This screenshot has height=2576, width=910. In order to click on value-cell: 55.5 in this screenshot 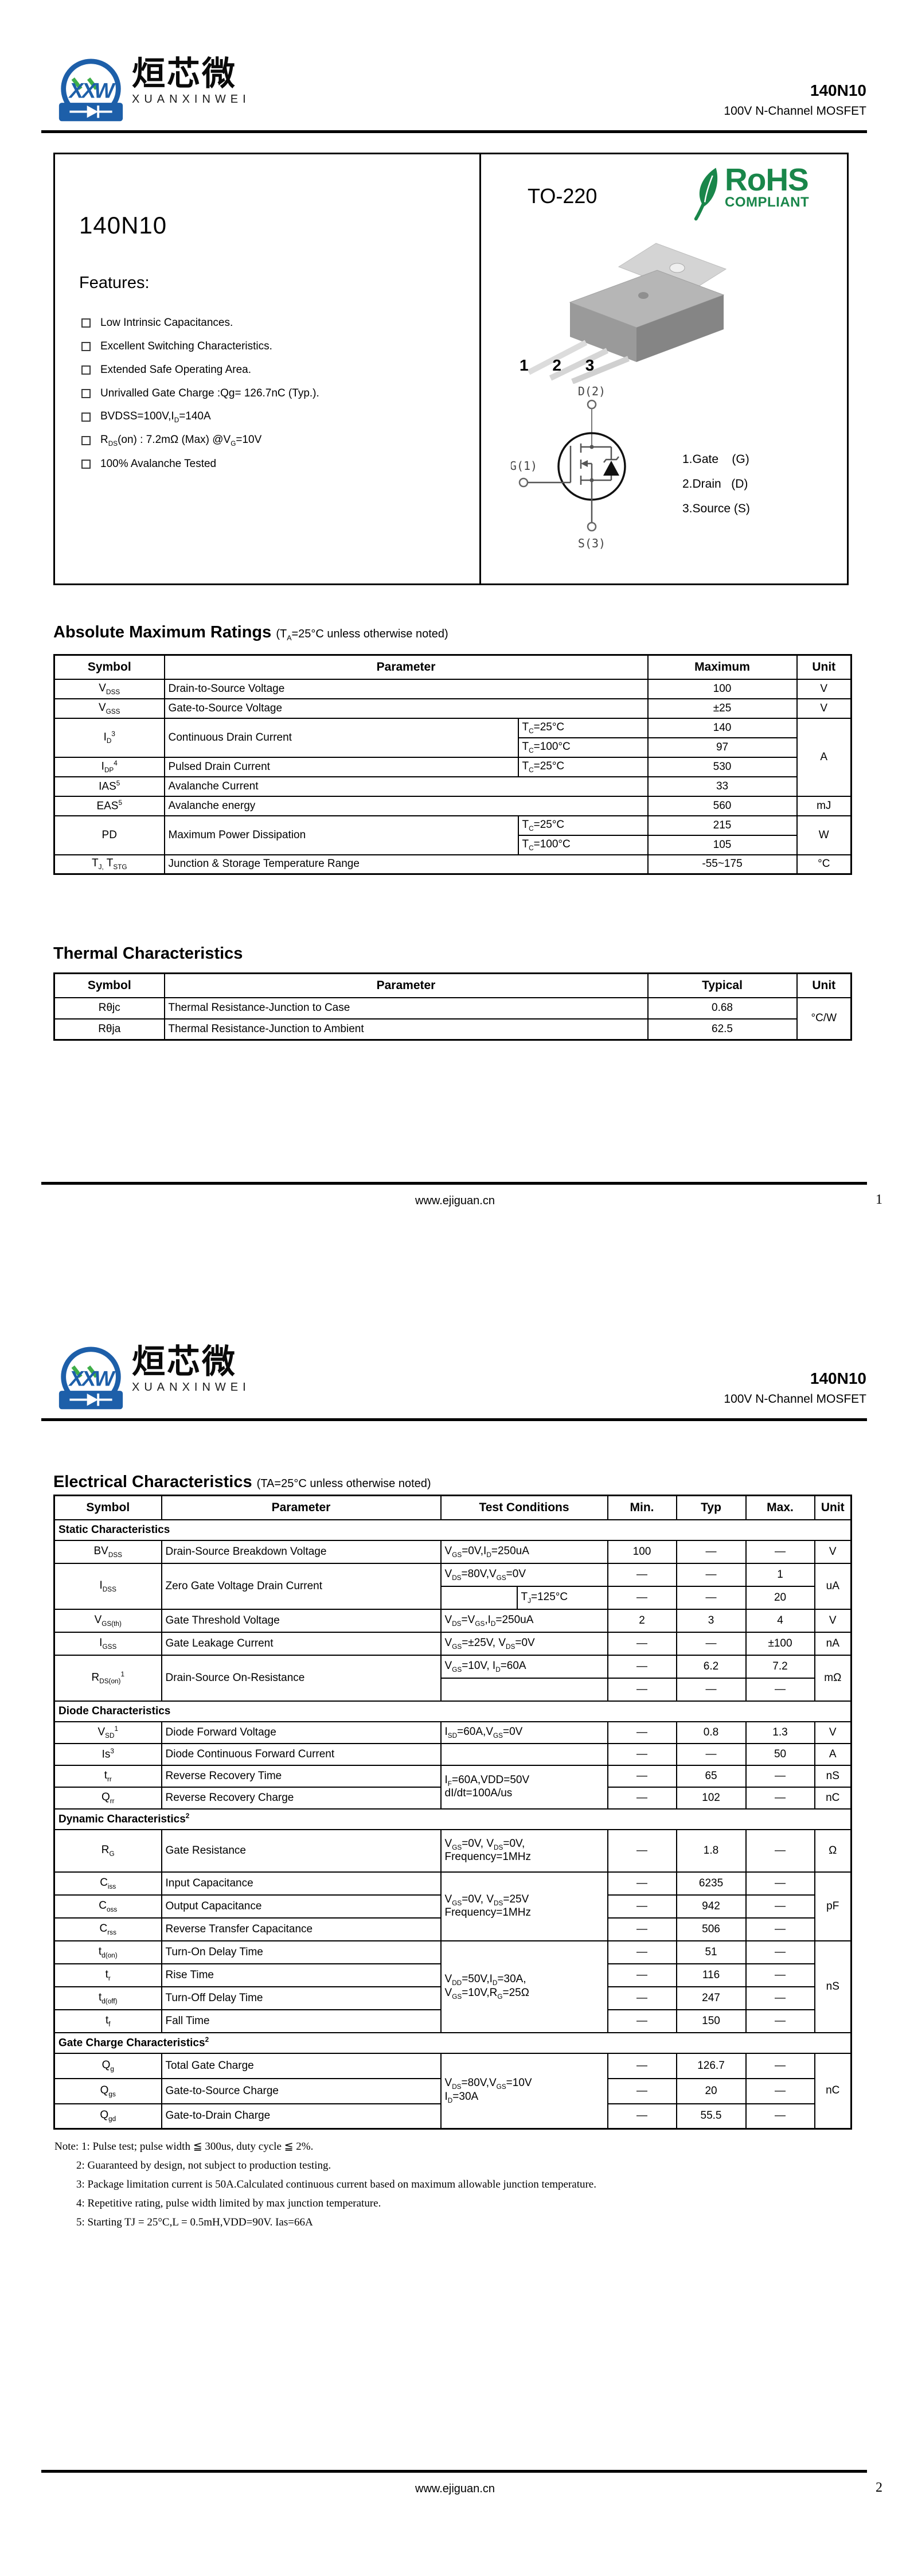, I will do `click(711, 2116)`.